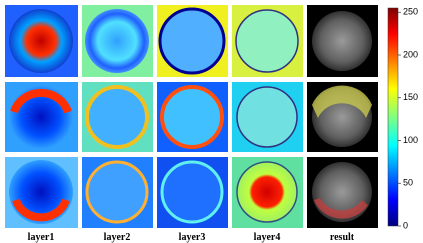 Image resolution: width=423 pixels, height=243 pixels. What do you see at coordinates (117, 237) in the screenshot?
I see `column-label: layer2` at bounding box center [117, 237].